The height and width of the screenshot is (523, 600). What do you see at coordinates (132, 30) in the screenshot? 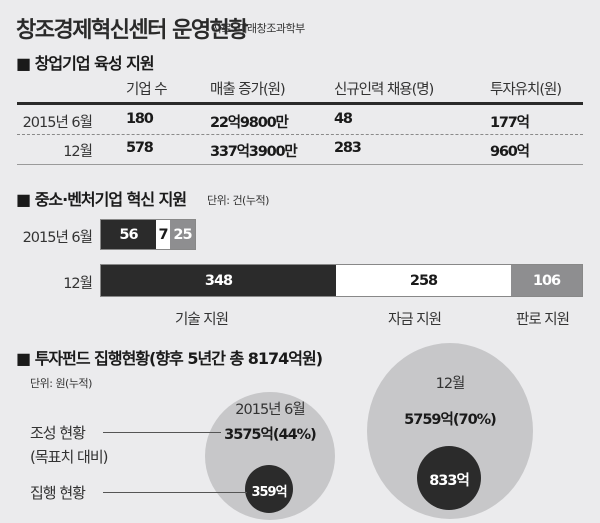
I see `chart-title: 창조경제혁신센터 운영현황` at bounding box center [132, 30].